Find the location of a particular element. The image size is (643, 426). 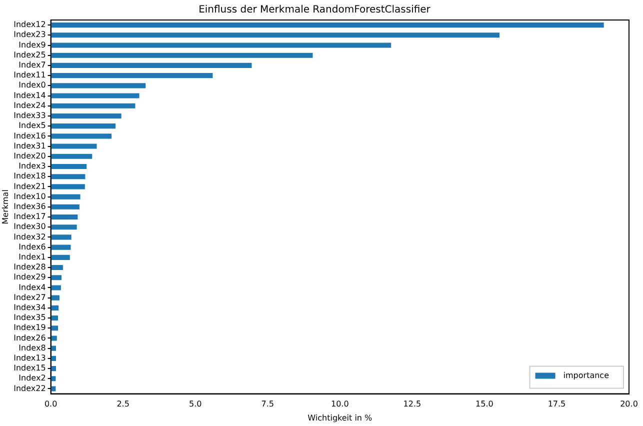

y-tick-label: Index5 is located at coordinates (32, 125).